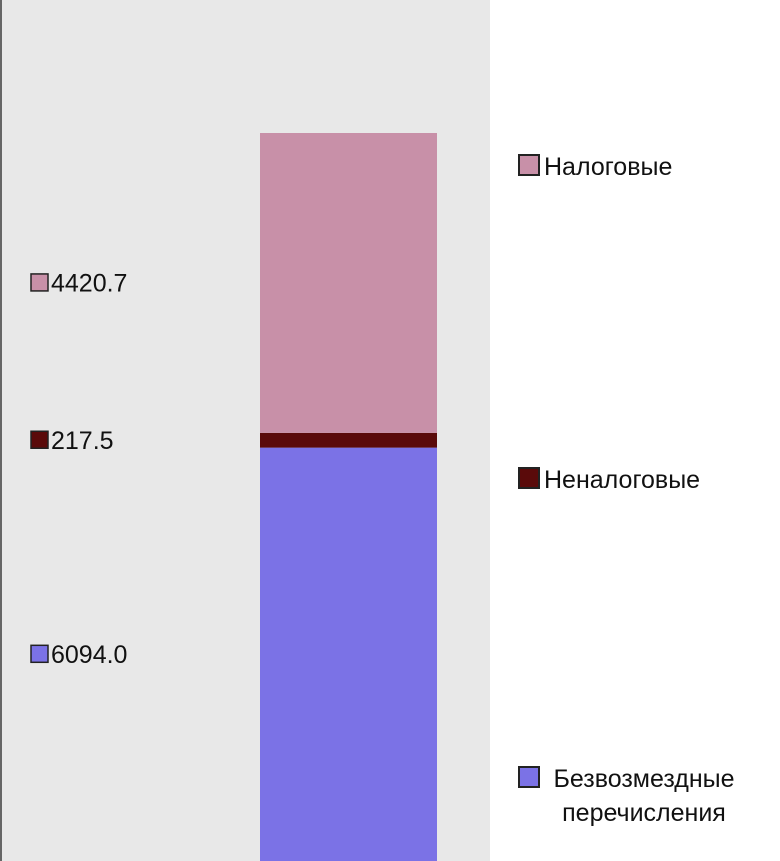 This screenshot has height=861, width=780. What do you see at coordinates (89, 284) in the screenshot?
I see `value-label: 4420.7` at bounding box center [89, 284].